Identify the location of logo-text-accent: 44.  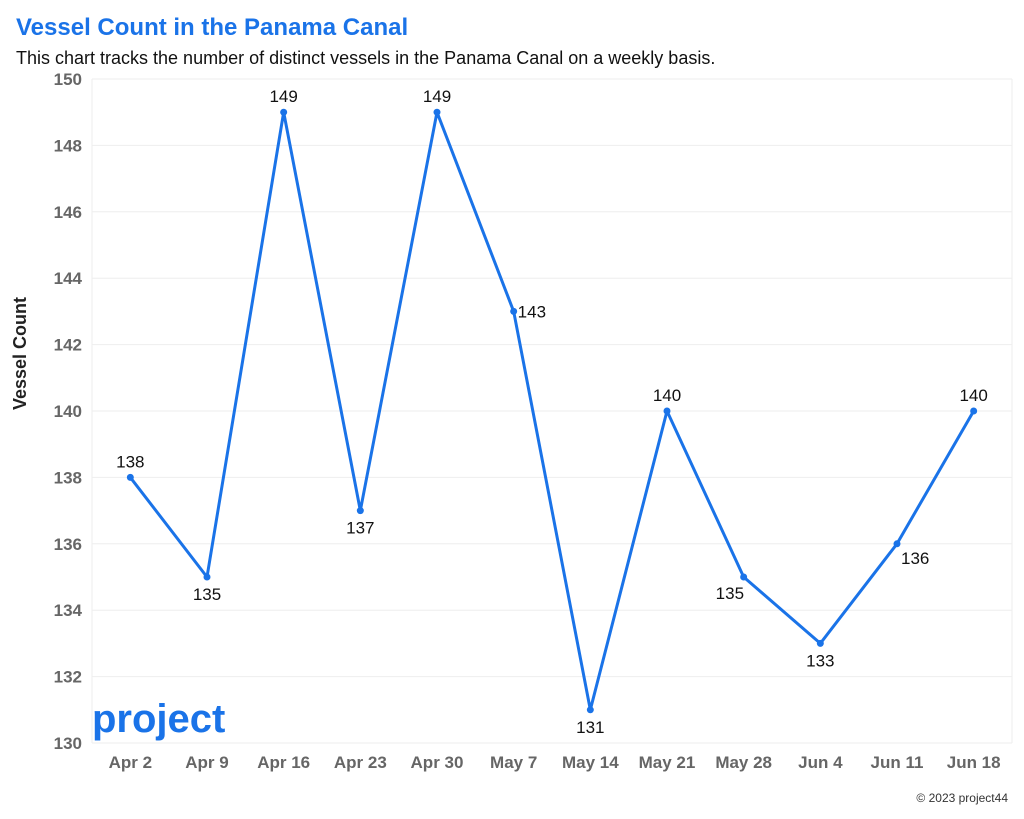
(249, 719).